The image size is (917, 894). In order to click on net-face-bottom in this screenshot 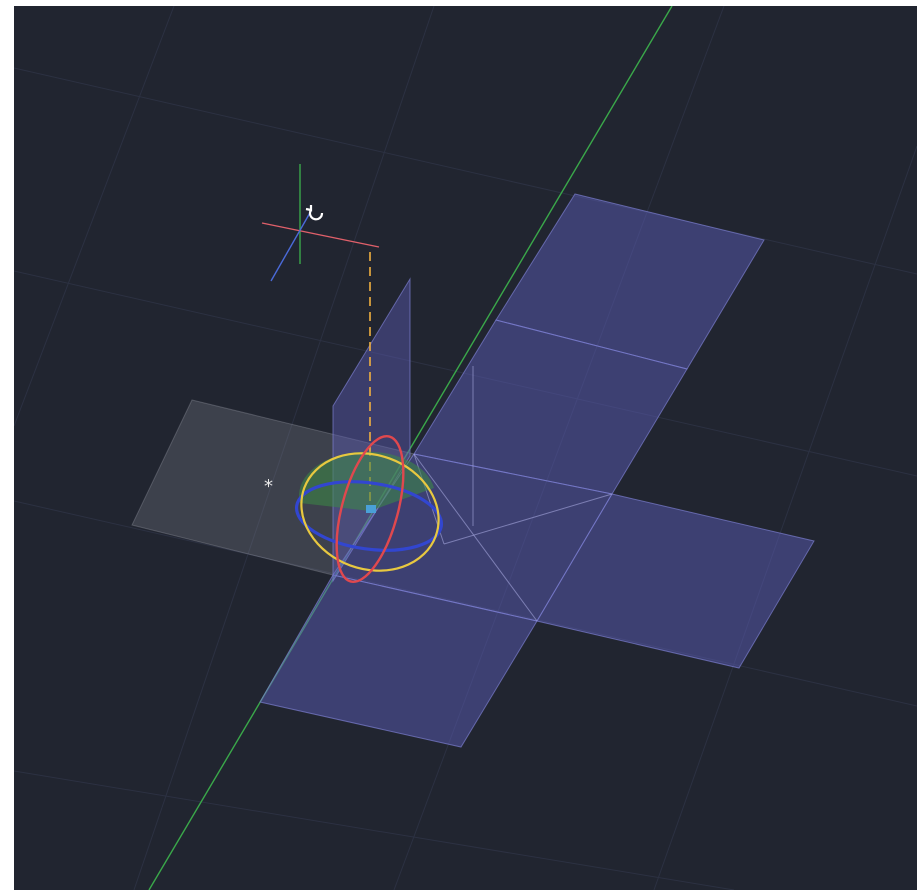, I will do `click(398, 661)`.